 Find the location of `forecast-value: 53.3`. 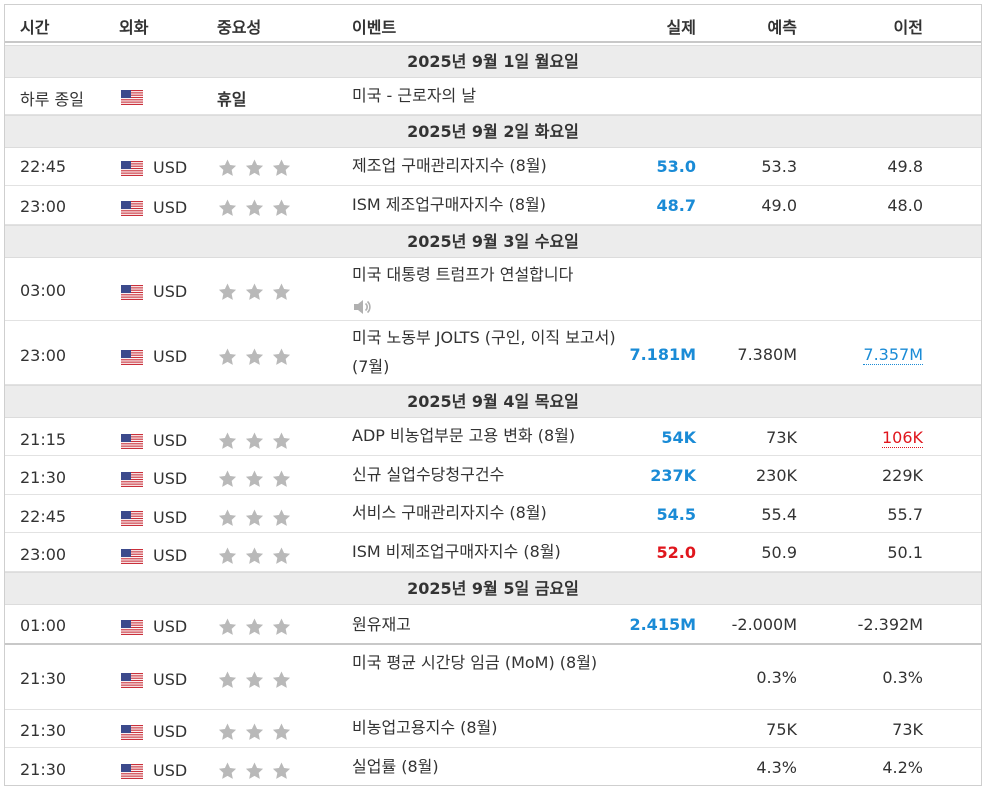

forecast-value: 53.3 is located at coordinates (779, 166).